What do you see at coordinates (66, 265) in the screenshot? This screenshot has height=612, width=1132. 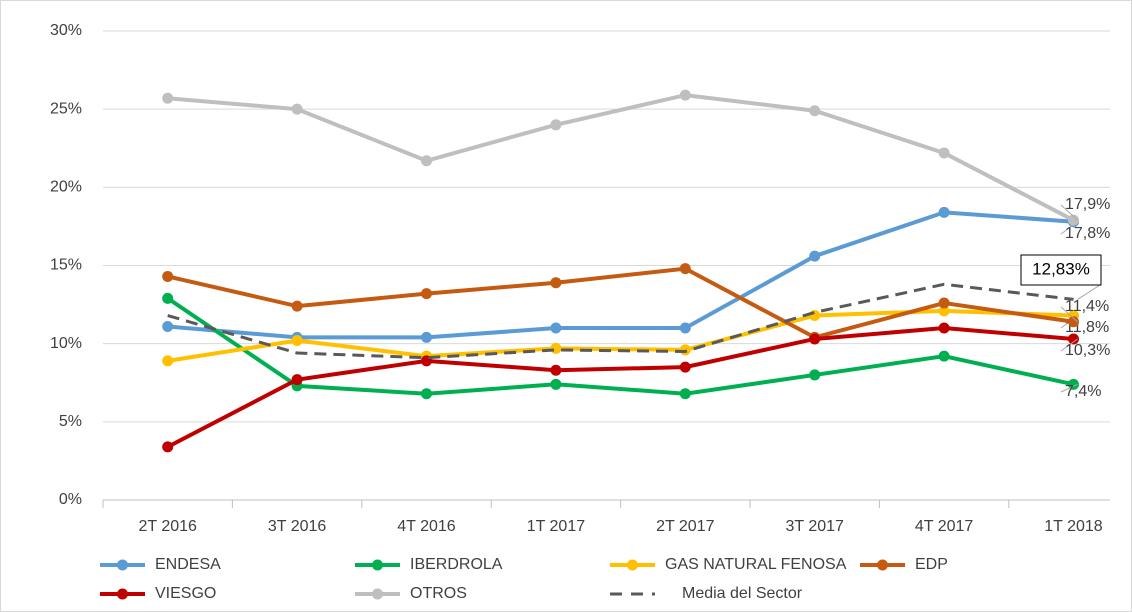 I see `y-tick-label: 15%` at bounding box center [66, 265].